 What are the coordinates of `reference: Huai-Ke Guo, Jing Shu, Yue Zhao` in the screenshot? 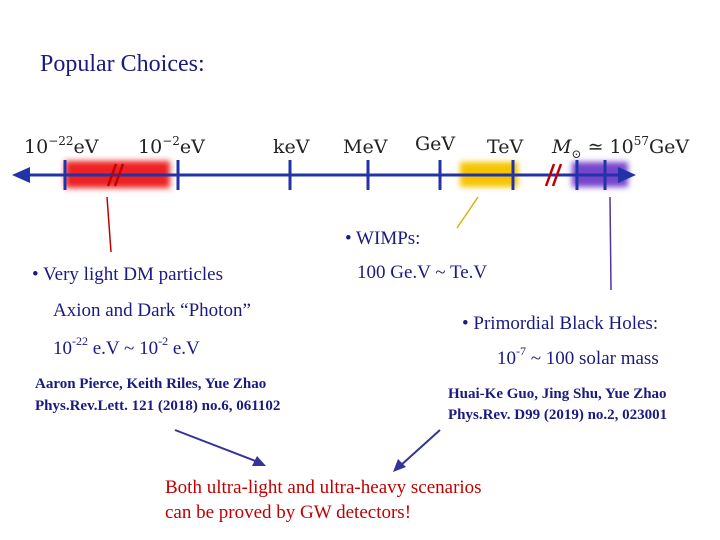 It's located at (557, 394).